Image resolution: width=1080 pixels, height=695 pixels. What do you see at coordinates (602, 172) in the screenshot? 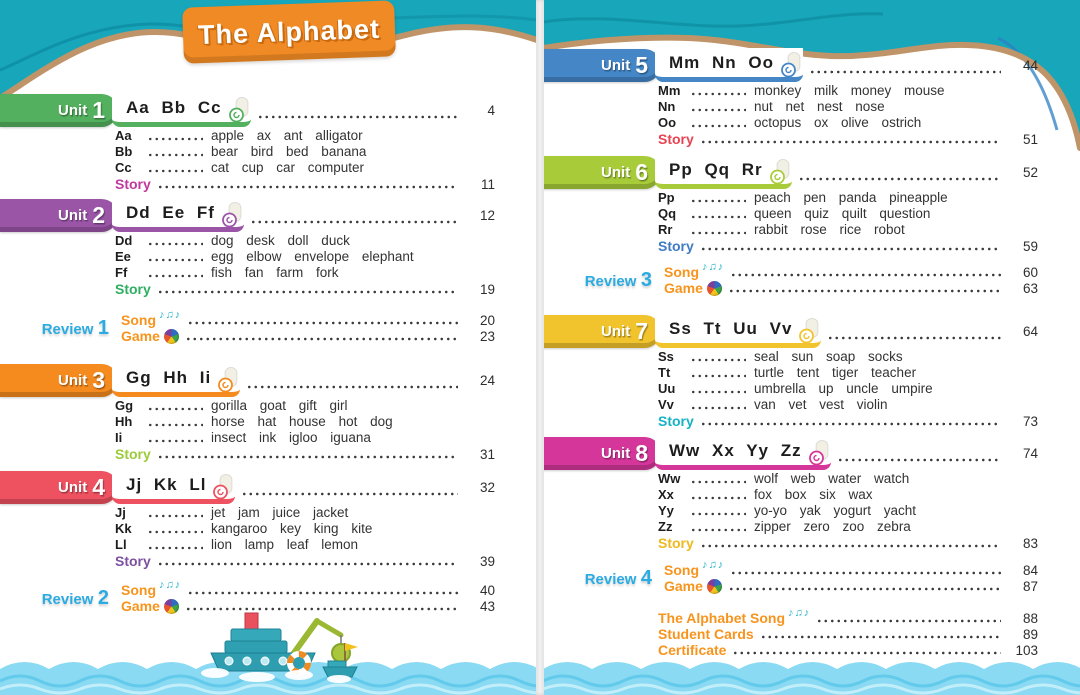
I see `unit-6-badge: Unit 6` at bounding box center [602, 172].